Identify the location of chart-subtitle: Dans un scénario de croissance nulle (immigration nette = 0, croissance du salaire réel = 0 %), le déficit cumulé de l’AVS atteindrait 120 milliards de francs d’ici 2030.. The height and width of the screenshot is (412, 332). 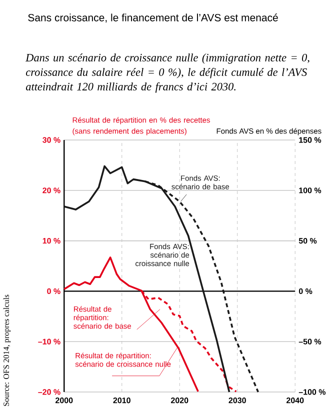
(167, 73).